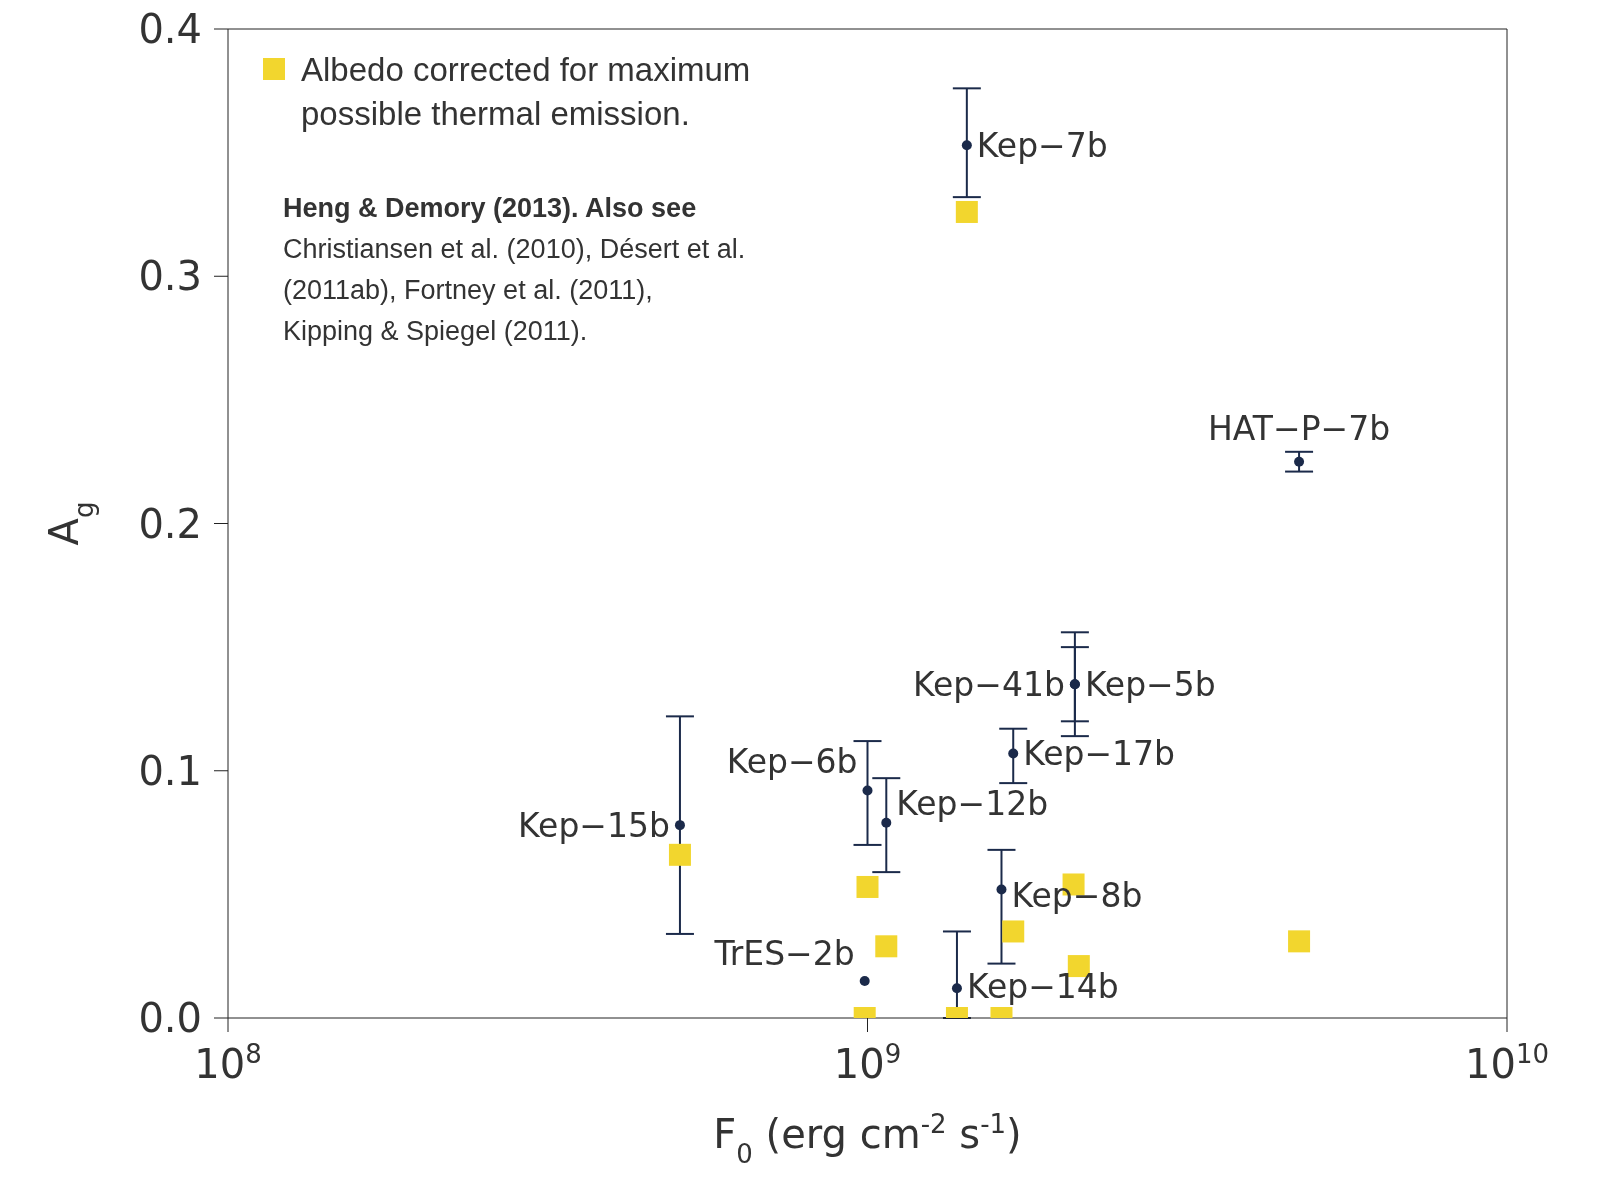 The image size is (1619, 1199). I want to click on annotation: Kep−5b, so click(1150, 685).